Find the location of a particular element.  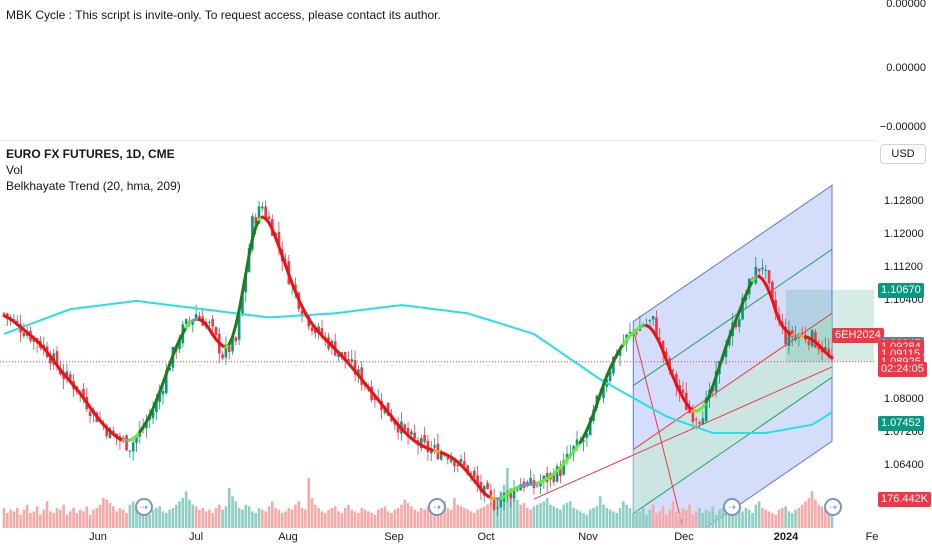

trend-legend: Belkhayate Trend (20, hma, 209) is located at coordinates (93, 186).